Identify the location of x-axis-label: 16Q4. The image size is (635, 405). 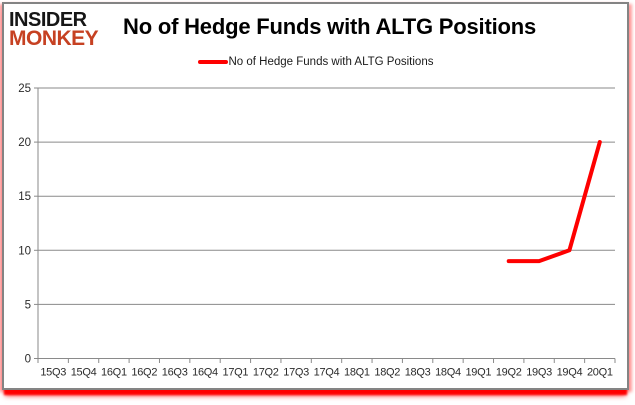
(205, 373).